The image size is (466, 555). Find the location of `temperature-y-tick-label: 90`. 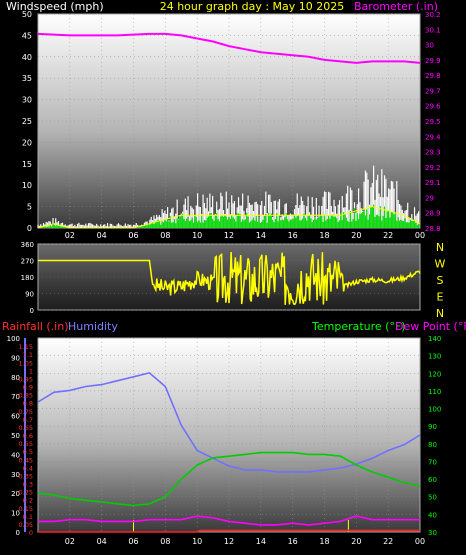

temperature-y-tick-label: 90 is located at coordinates (432, 427).